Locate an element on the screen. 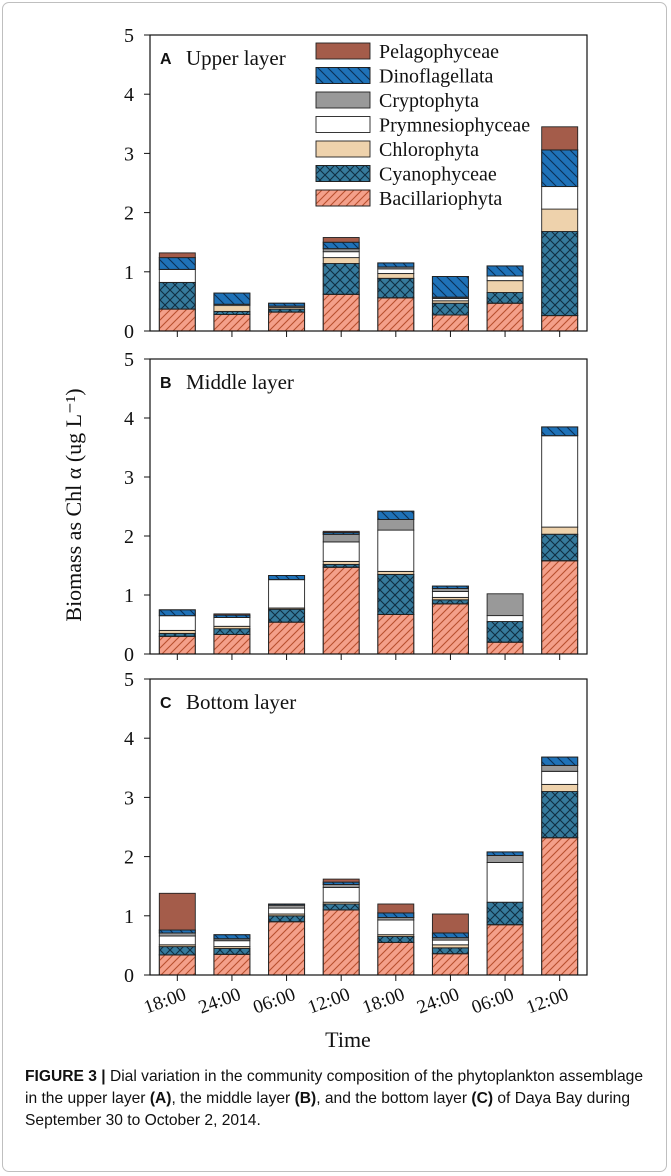 The width and height of the screenshot is (671, 1176). caption-text-2: , the middle layer is located at coordinates (233, 1098).